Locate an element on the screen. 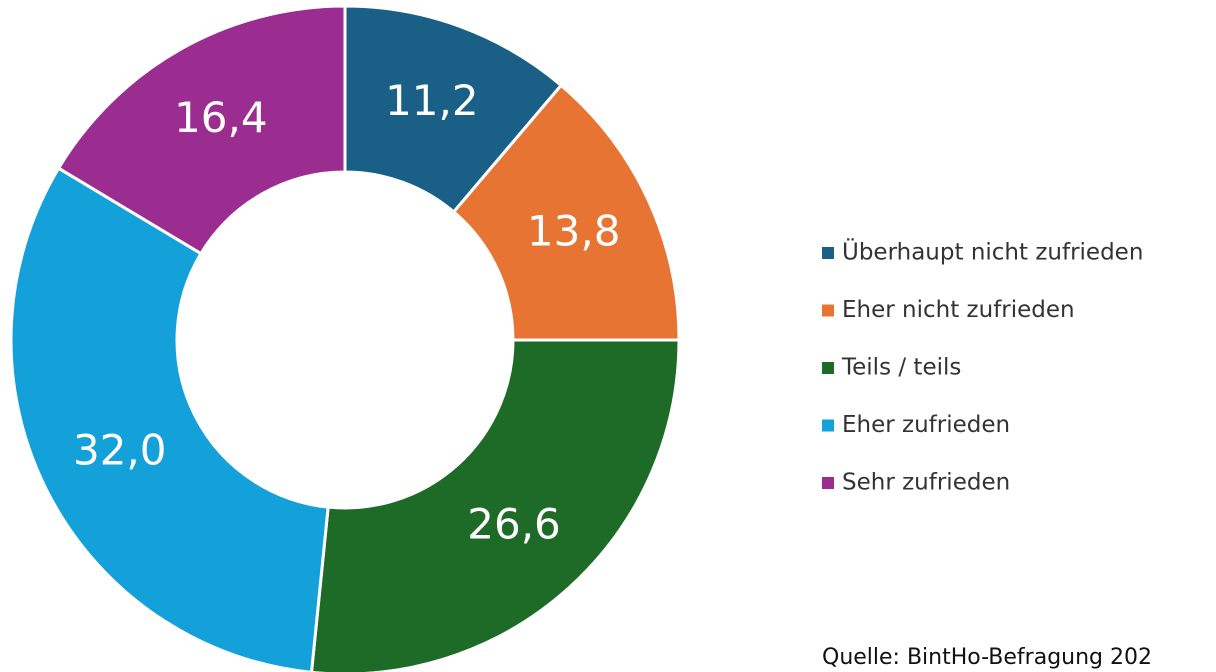 Image resolution: width=1216 pixels, height=672 pixels. source-note: Quelle: BintHo-Befragung 202 is located at coordinates (987, 657).